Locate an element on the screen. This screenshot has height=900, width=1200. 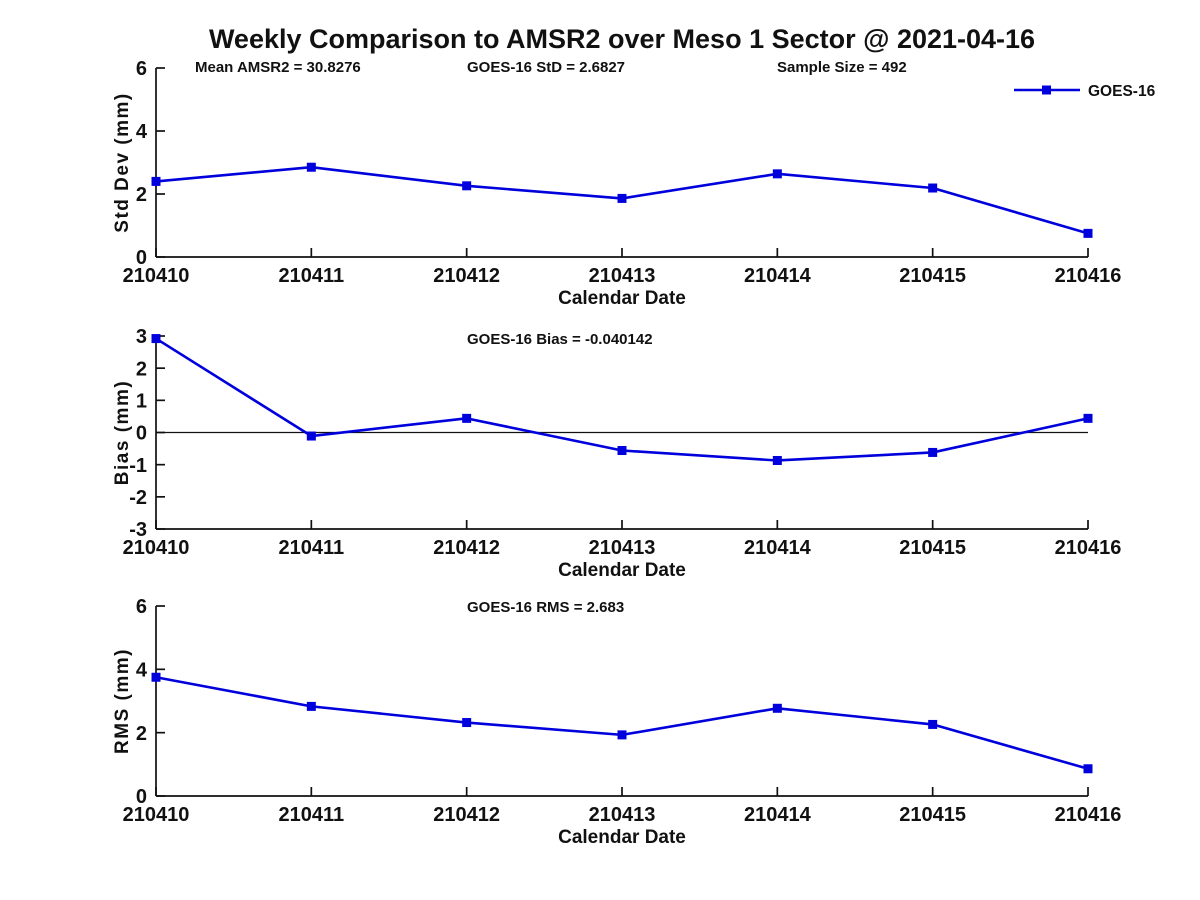
y-tick-label: -3 is located at coordinates (138, 530).